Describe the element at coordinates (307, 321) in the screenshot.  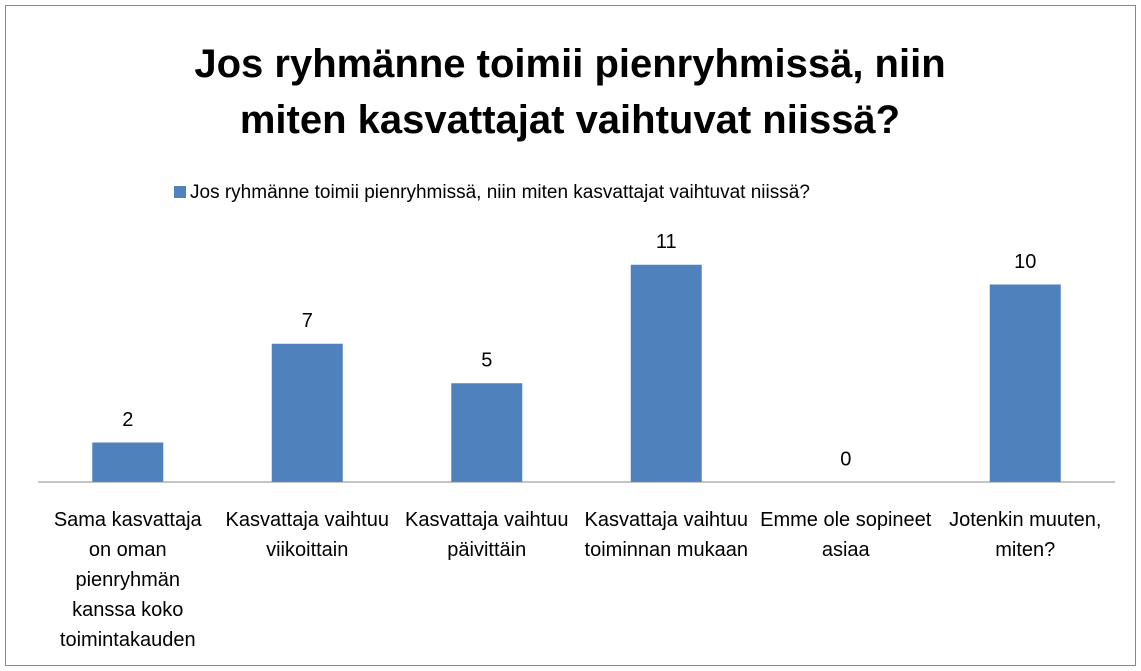
I see `data-label: 7` at that location.